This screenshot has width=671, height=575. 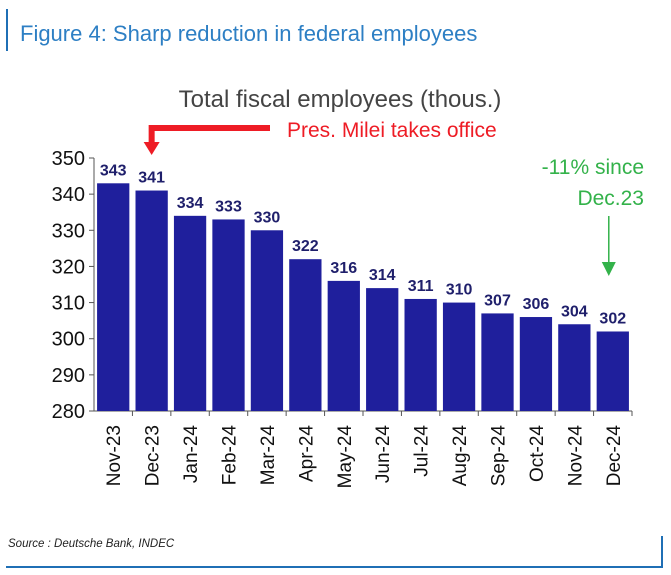 What do you see at coordinates (334, 567) in the screenshot?
I see `bottom-rule` at bounding box center [334, 567].